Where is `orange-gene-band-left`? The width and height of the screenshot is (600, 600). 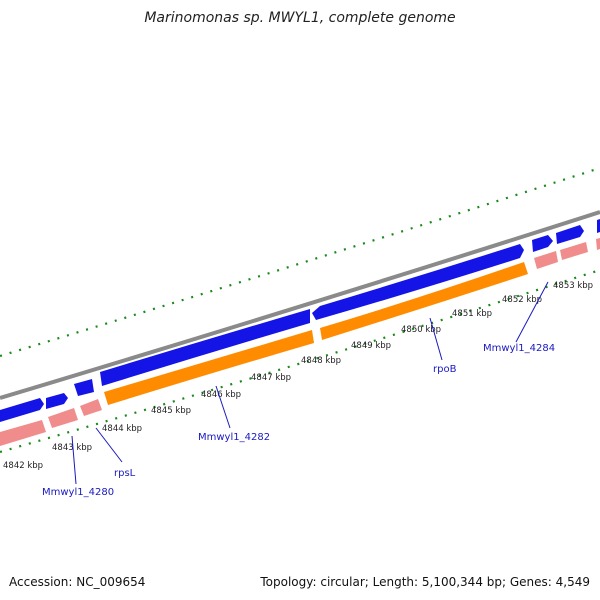 orange-gene-band-left is located at coordinates (209, 367).